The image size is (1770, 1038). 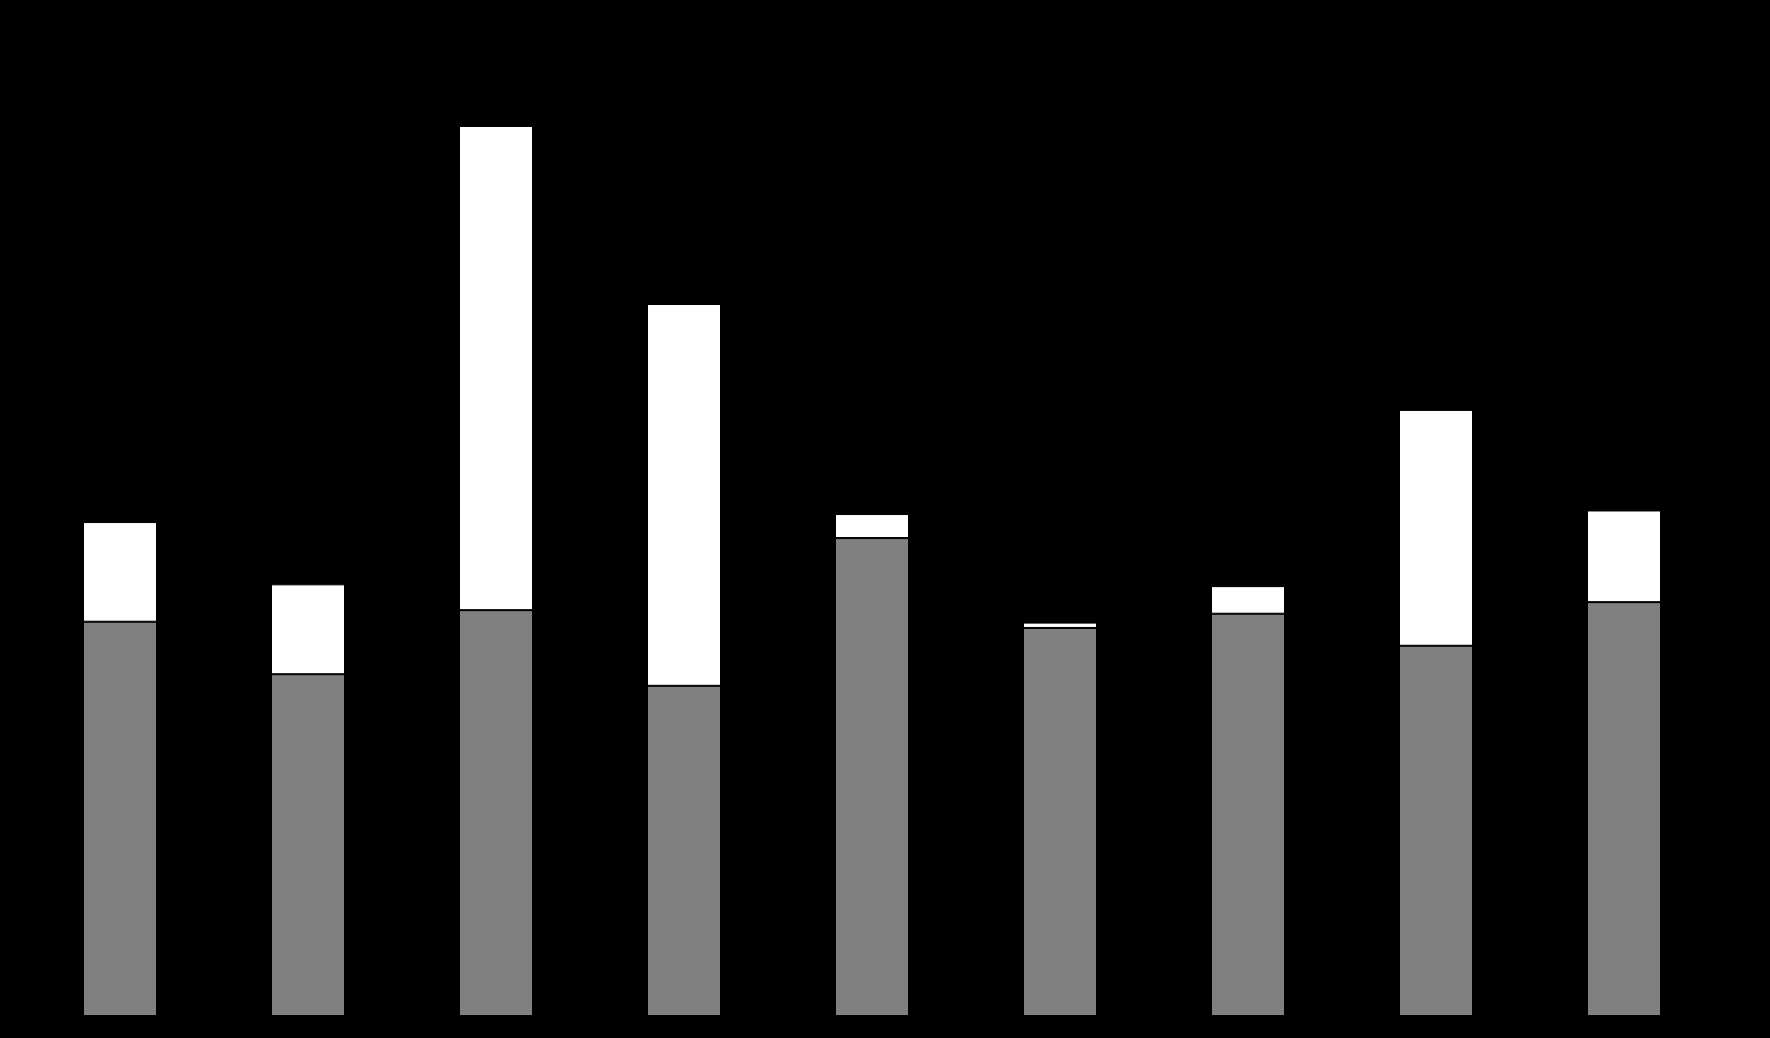 What do you see at coordinates (1060, 821) in the screenshot?
I see `bar` at bounding box center [1060, 821].